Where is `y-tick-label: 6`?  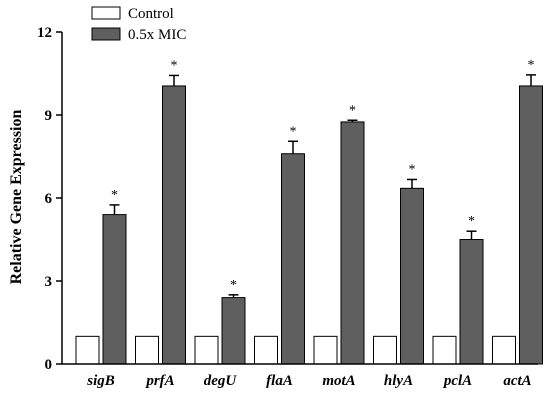 y-tick-label: 6 is located at coordinates (49, 199).